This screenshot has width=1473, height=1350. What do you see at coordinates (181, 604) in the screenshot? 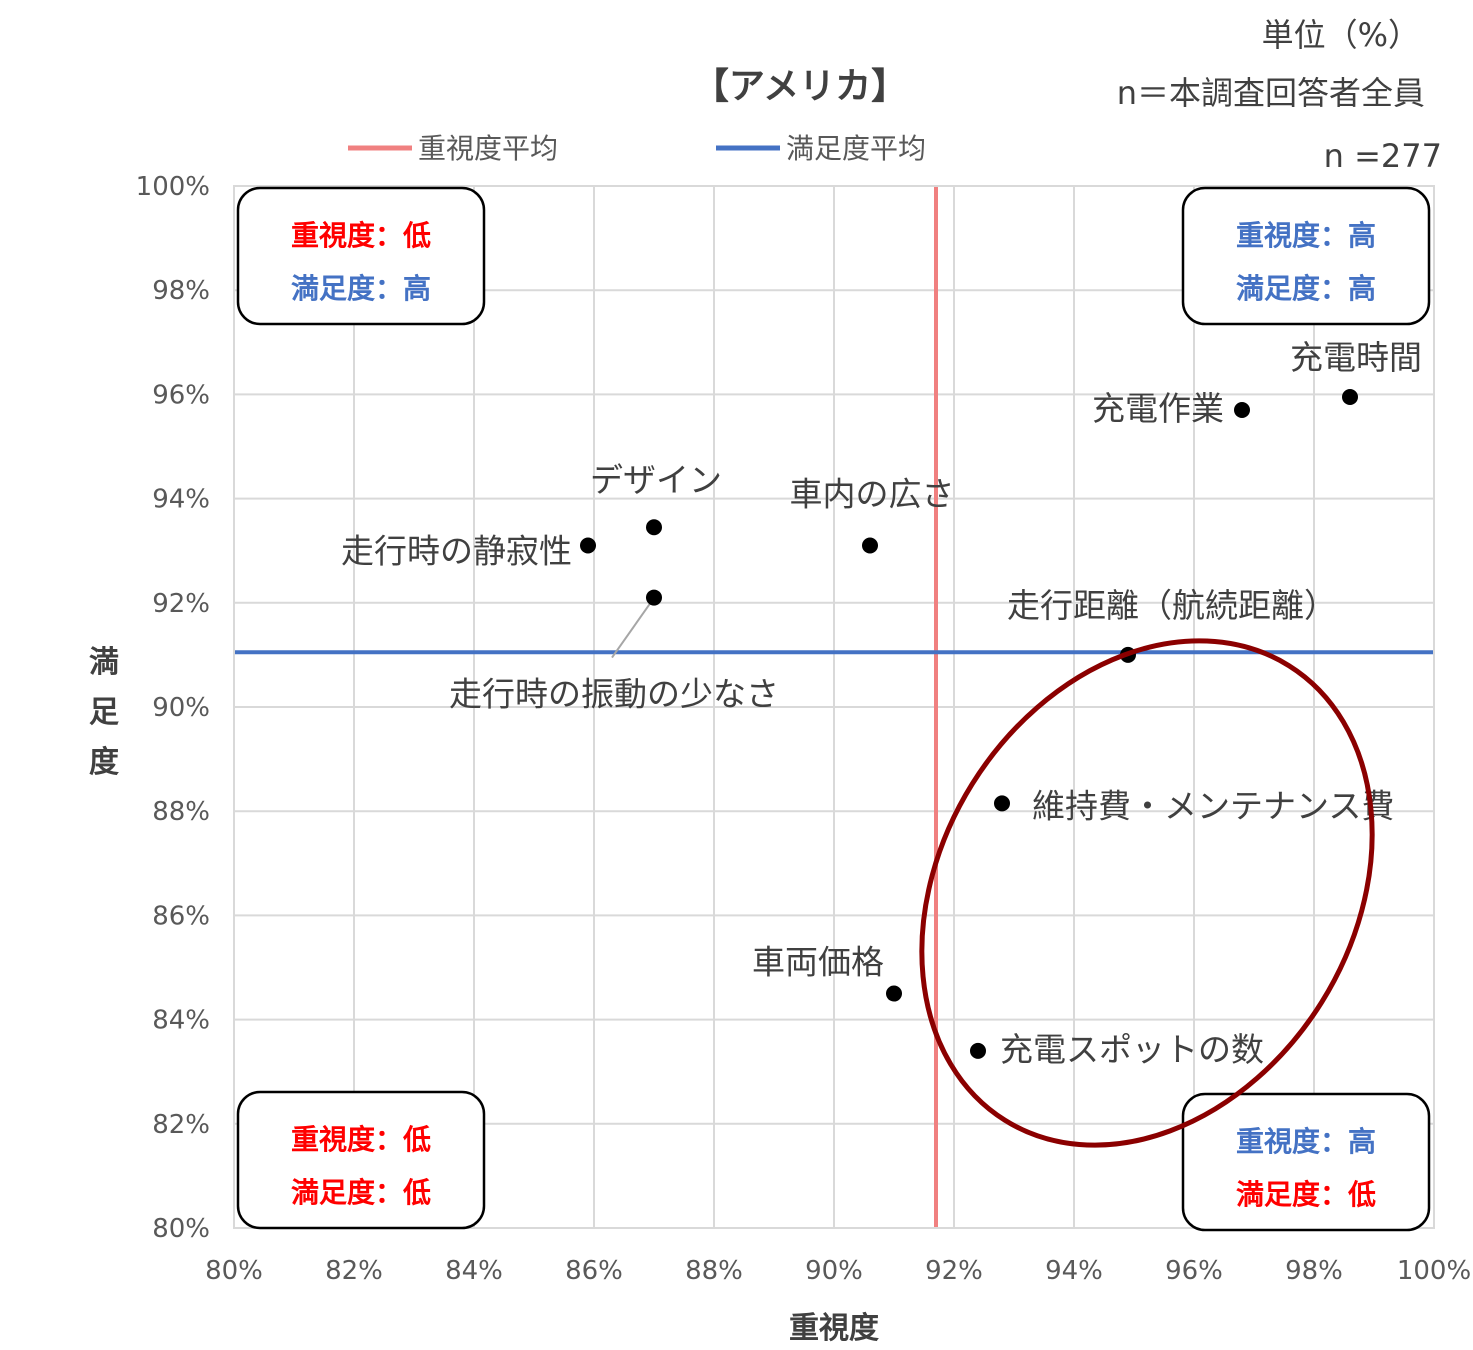
I see `y-tick-label: 92%` at bounding box center [181, 604].